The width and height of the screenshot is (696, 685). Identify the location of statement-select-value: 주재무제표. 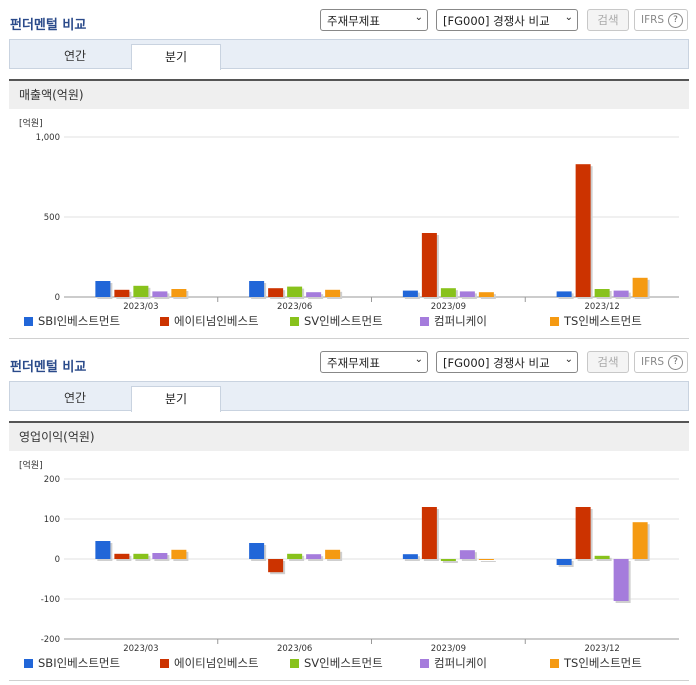
(353, 363).